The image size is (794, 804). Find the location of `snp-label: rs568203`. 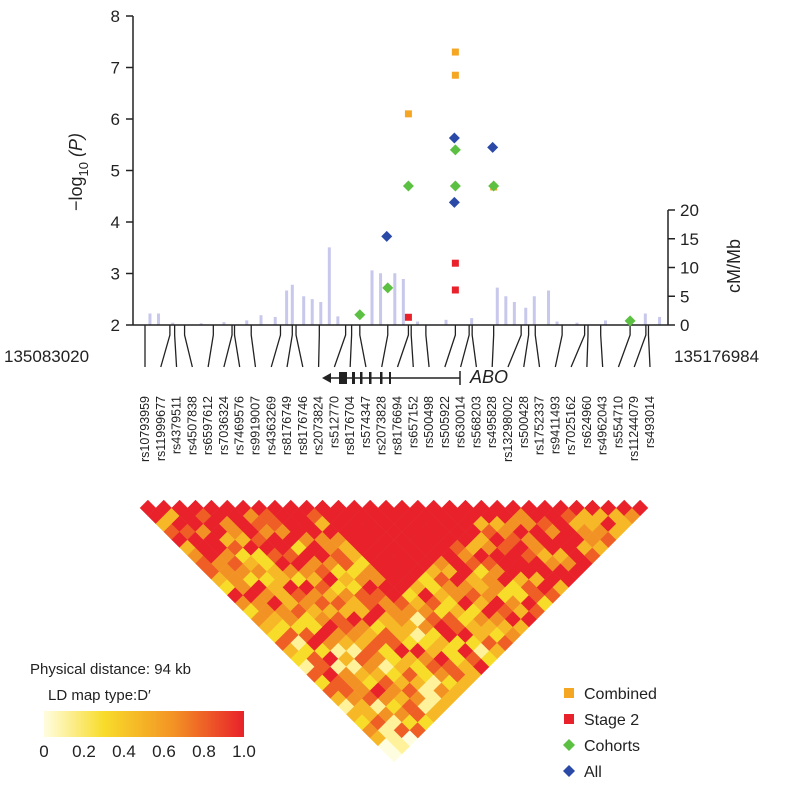

snp-label: rs568203 is located at coordinates (476, 422).